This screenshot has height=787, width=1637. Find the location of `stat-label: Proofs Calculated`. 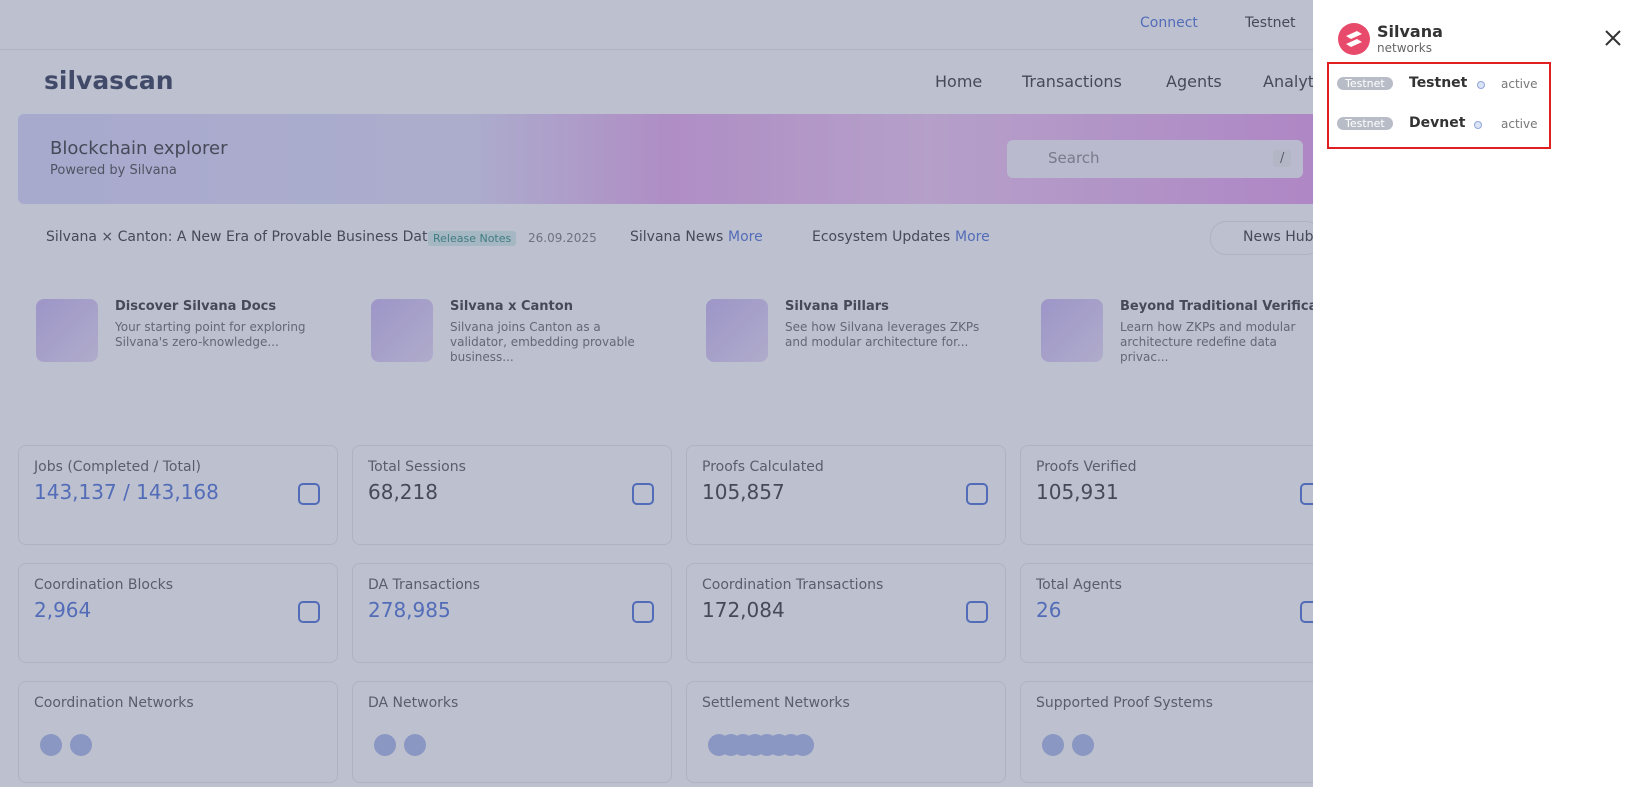

stat-label: Proofs Calculated is located at coordinates (763, 467).